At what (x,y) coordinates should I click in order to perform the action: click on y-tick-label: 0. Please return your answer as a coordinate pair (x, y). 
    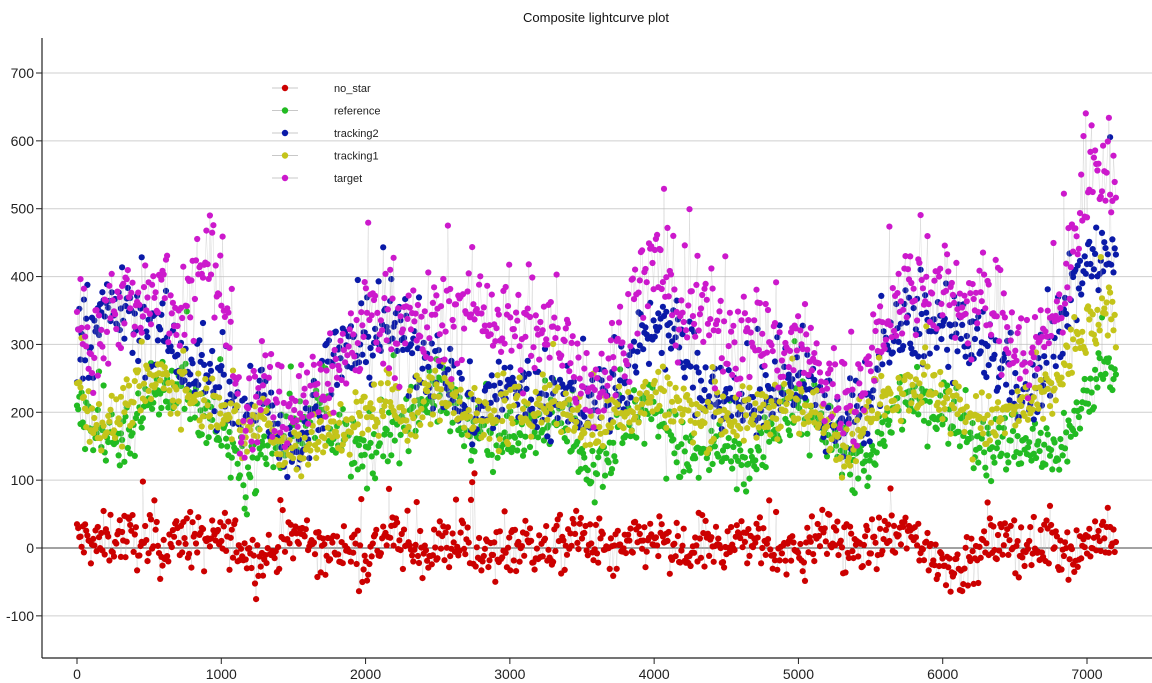
    Looking at the image, I should click on (30, 548).